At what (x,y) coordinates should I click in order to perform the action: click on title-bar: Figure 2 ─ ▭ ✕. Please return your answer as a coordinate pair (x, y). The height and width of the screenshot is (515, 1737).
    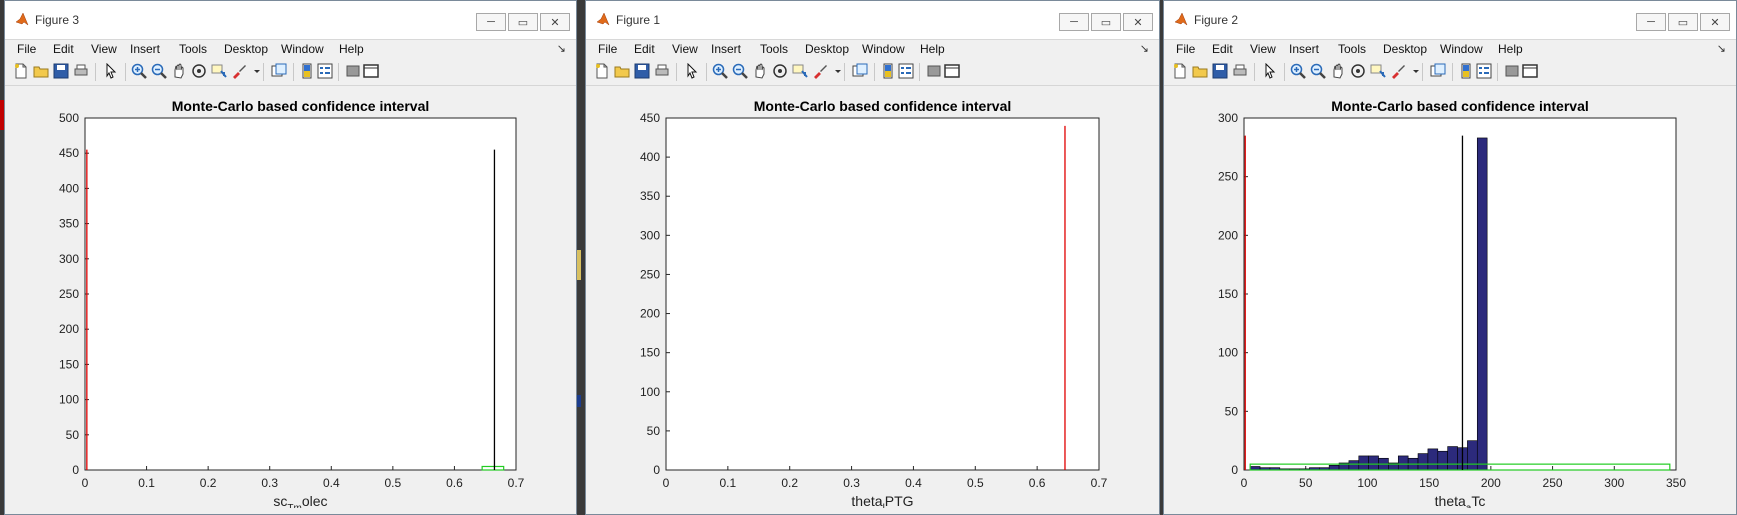
    Looking at the image, I should click on (1450, 20).